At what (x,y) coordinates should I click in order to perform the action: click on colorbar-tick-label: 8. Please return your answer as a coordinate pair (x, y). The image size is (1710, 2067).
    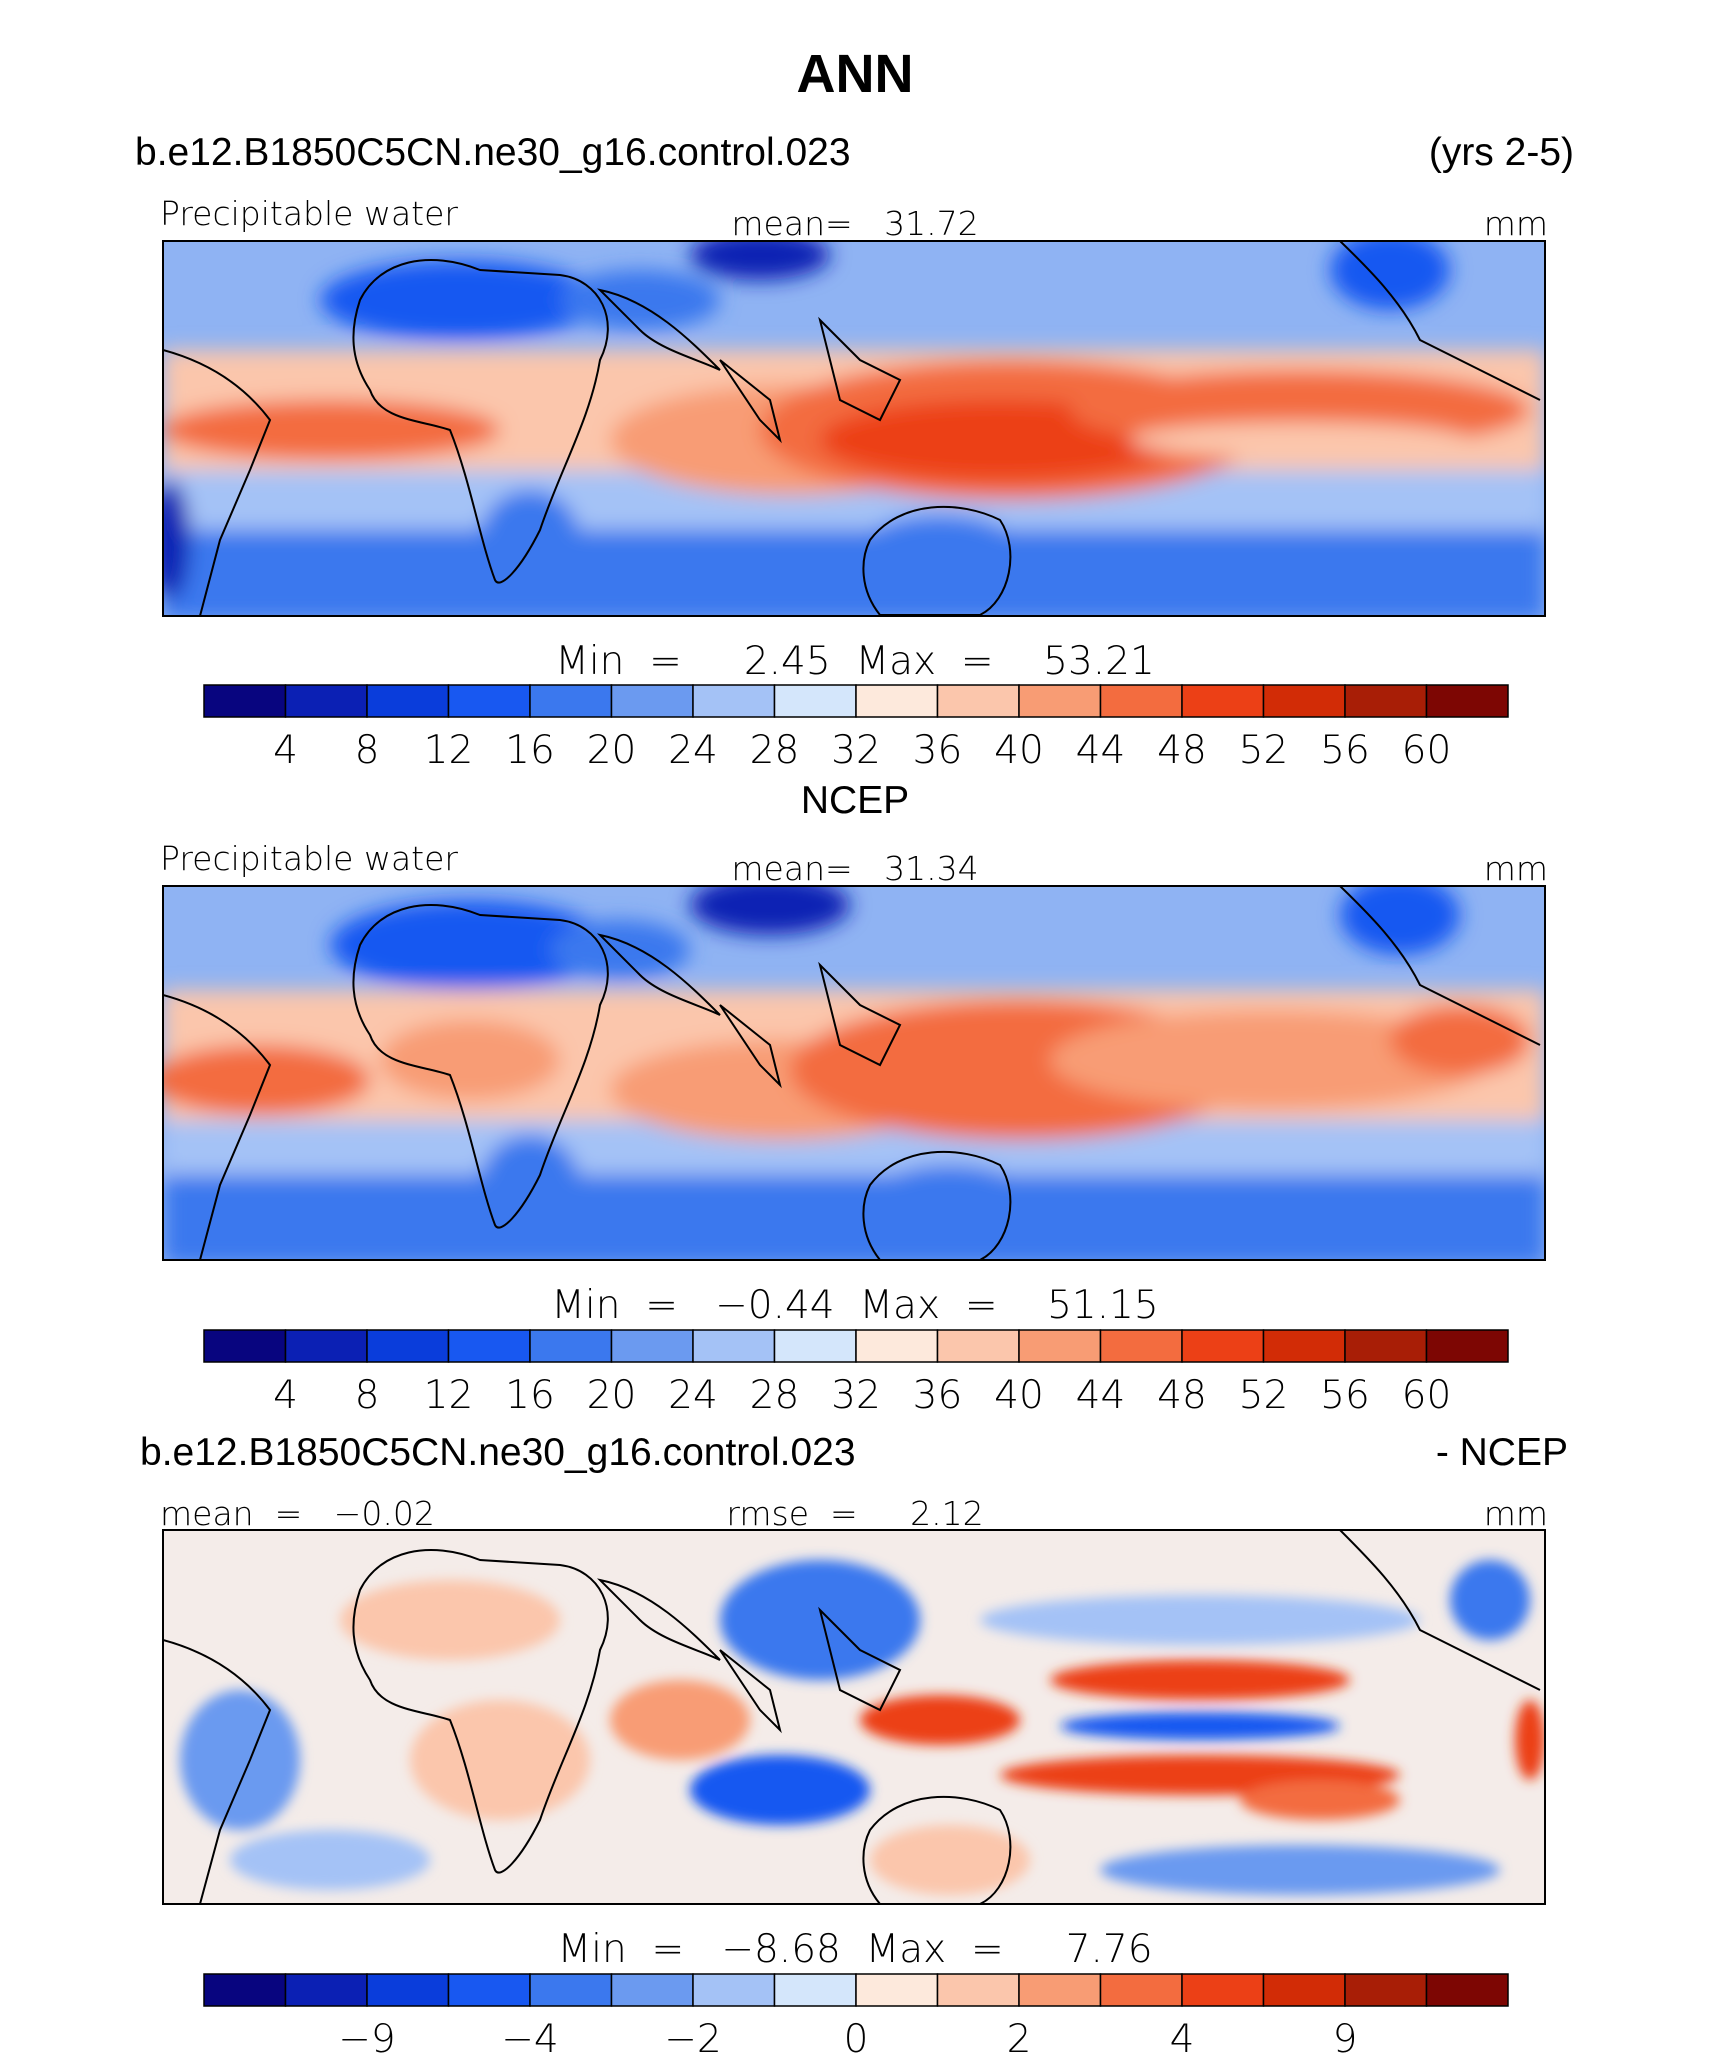
    Looking at the image, I should click on (367, 750).